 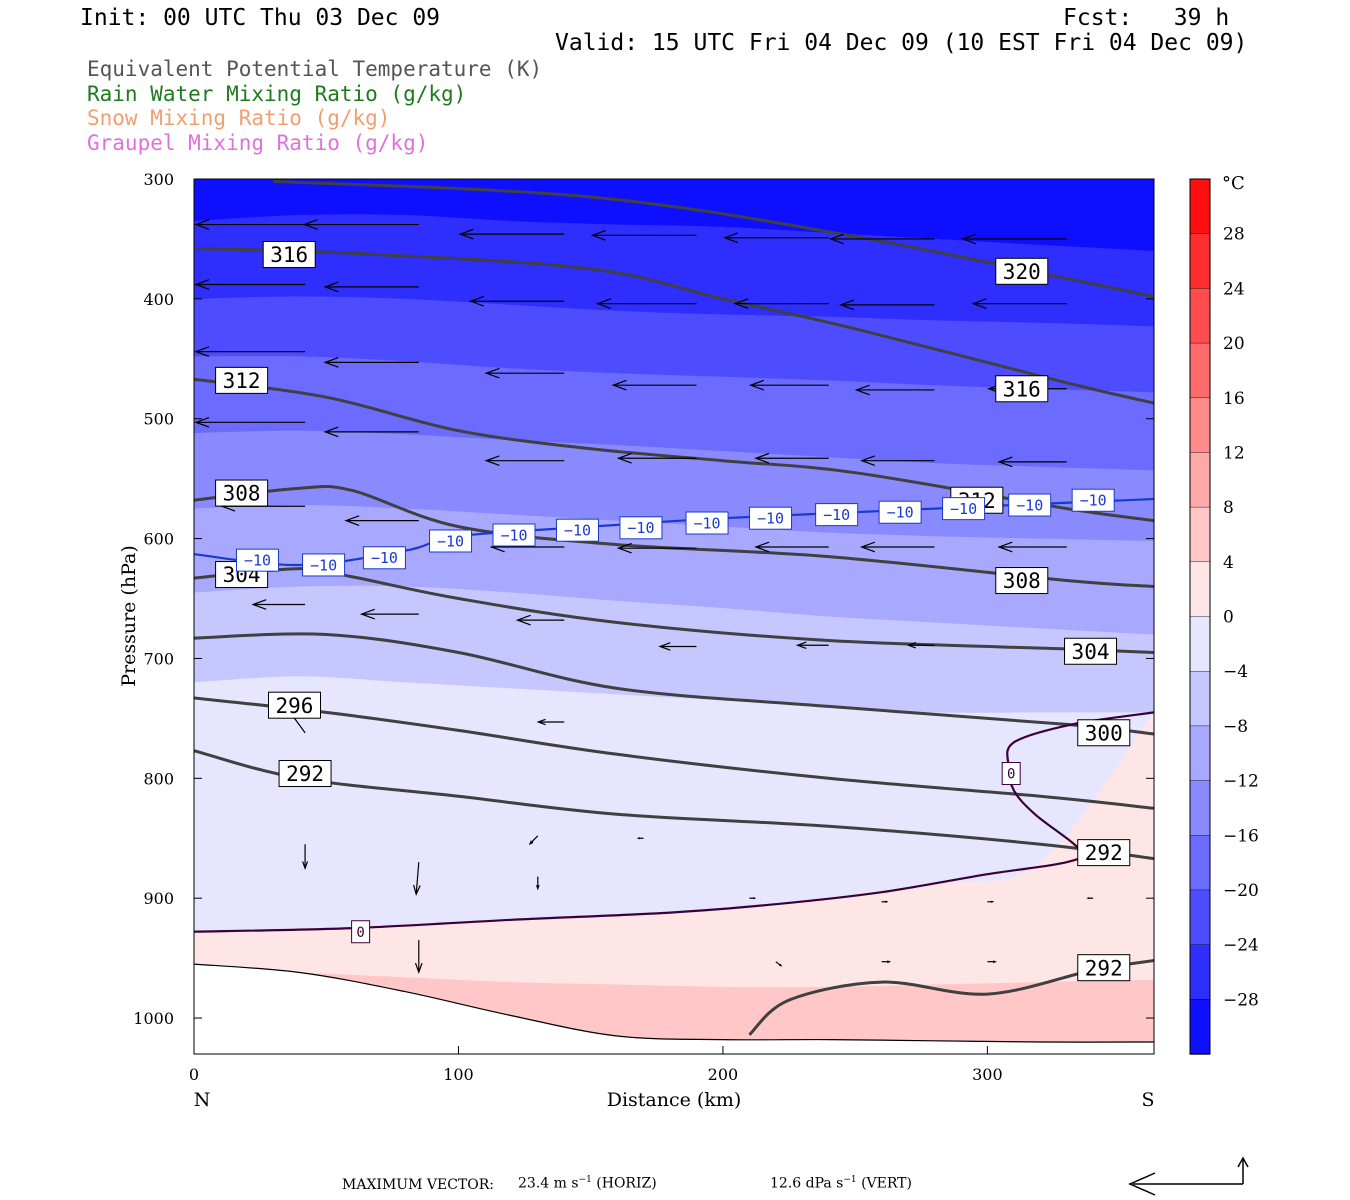 What do you see at coordinates (158, 299) in the screenshot?
I see `y-tick-label: 400` at bounding box center [158, 299].